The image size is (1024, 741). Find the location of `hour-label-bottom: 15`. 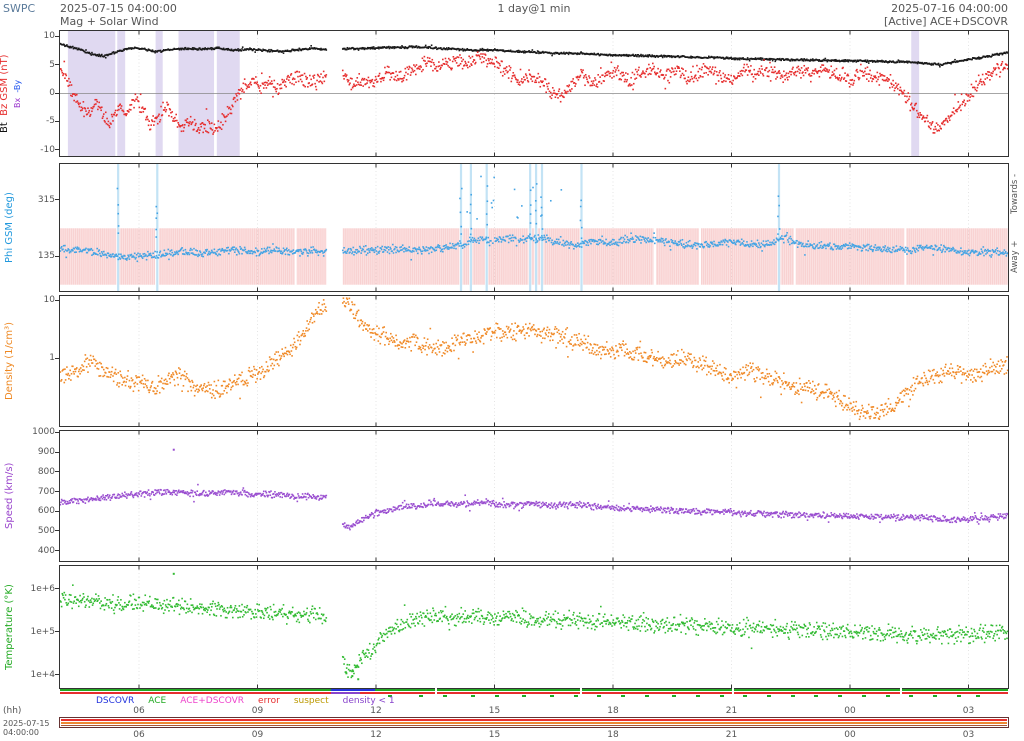

hour-label-bottom: 15 is located at coordinates (494, 735).